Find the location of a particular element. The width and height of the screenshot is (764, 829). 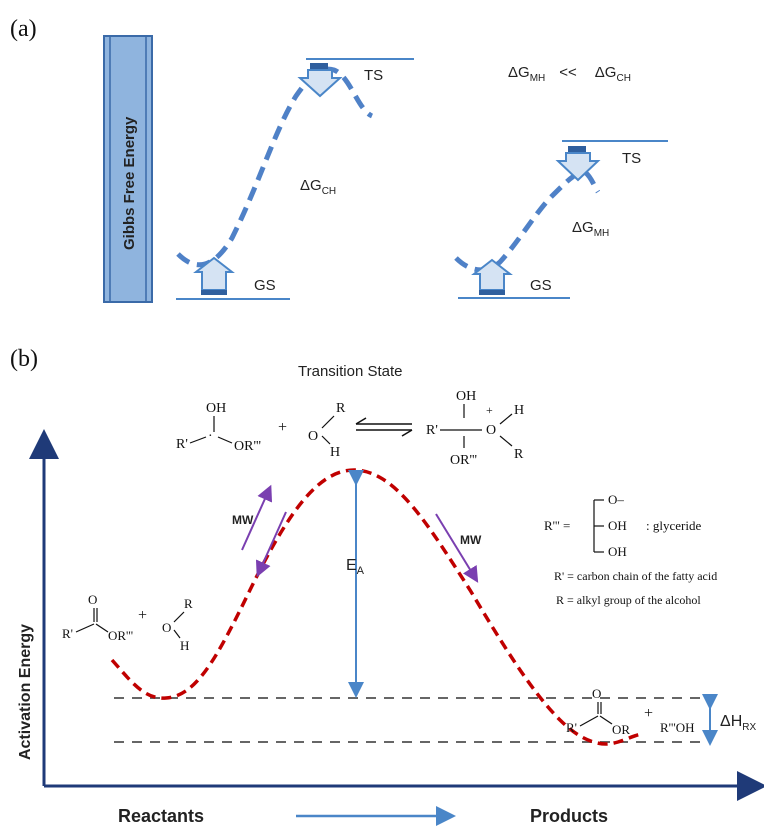

svg-text: R'''OH is located at coordinates (677, 727).